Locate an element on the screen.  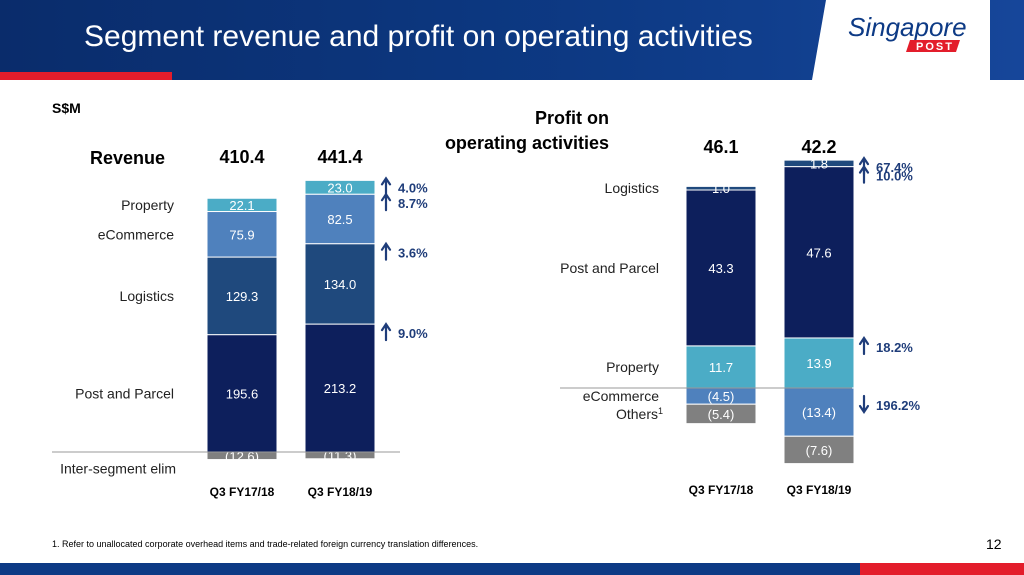
profit-bar-label-post-and-parcel-1: 47.6 is located at coordinates (818, 252).